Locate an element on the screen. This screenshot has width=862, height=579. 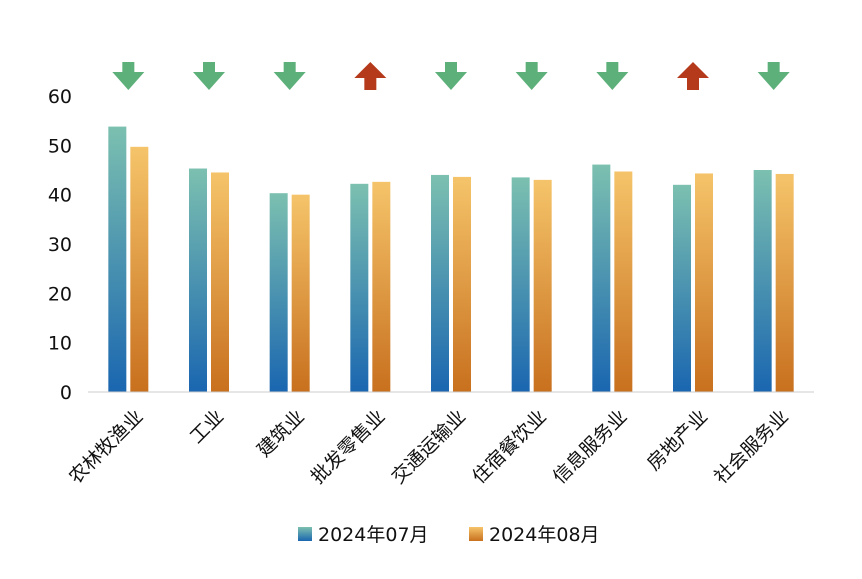
x-tick-label: 批发零售业 is located at coordinates (348, 447).